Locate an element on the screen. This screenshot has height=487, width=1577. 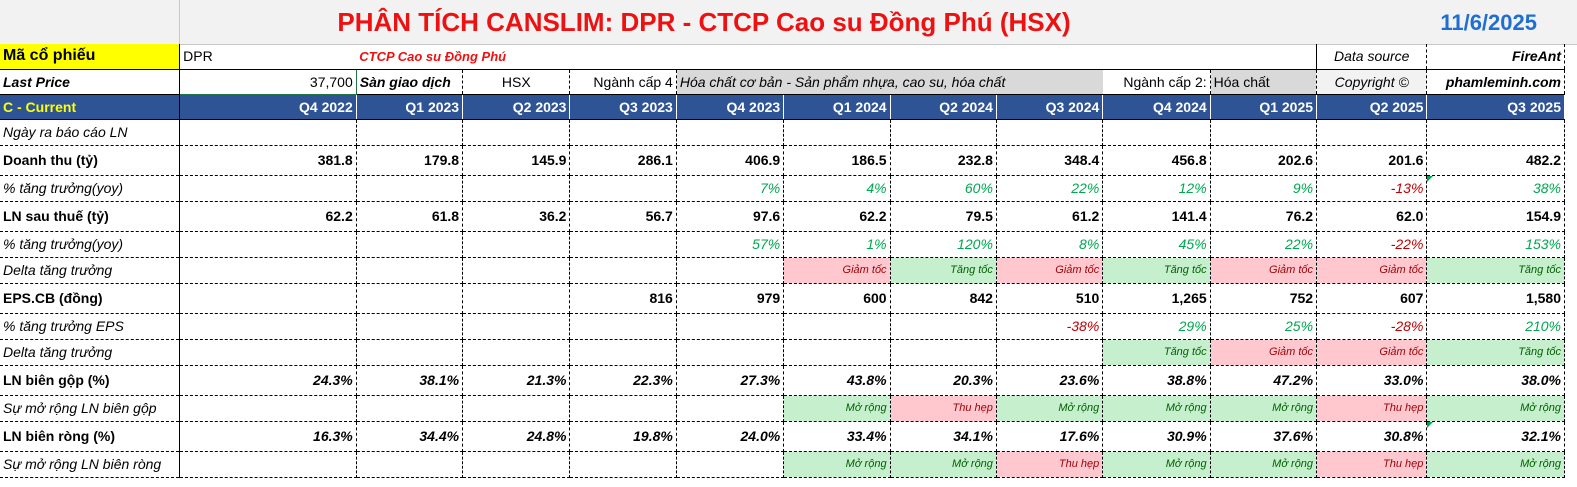
value-cell: 38% is located at coordinates (1495, 188).